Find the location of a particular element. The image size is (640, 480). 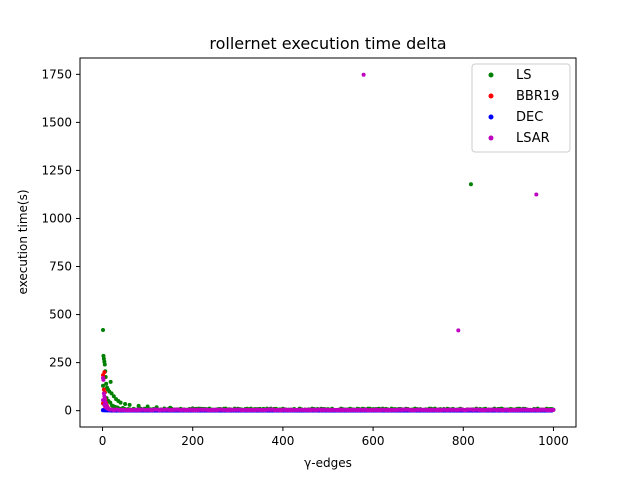

x-tick-label: 1000 is located at coordinates (553, 441).